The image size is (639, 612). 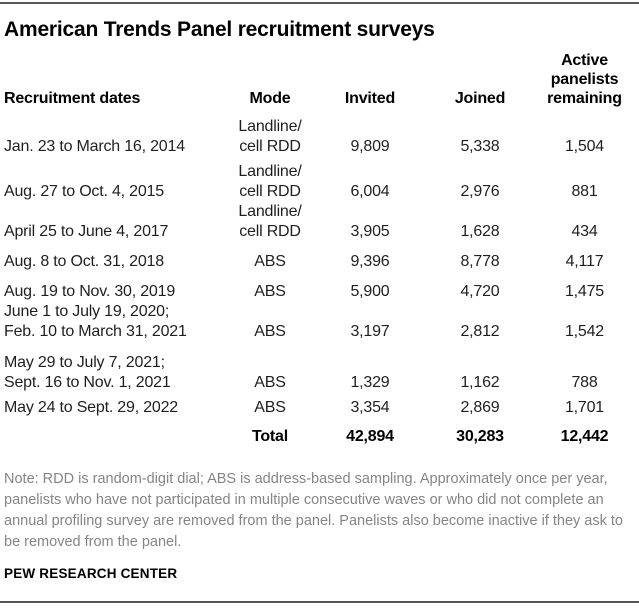 What do you see at coordinates (584, 331) in the screenshot?
I see `cell-active: 1,542` at bounding box center [584, 331].